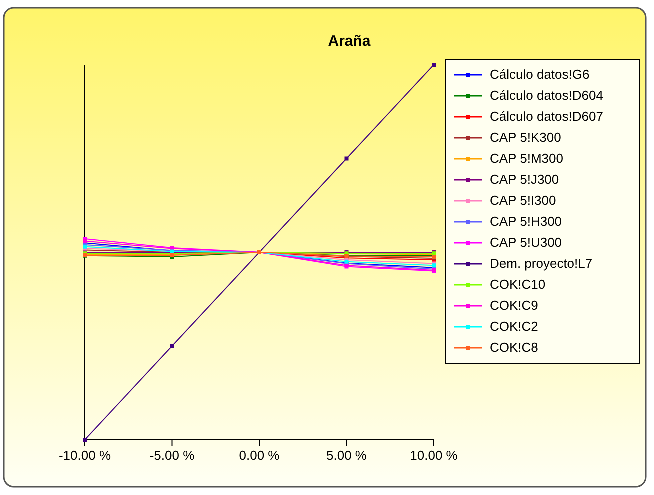 The height and width of the screenshot is (495, 654). Describe the element at coordinates (173, 455) in the screenshot. I see `x-tick-label: -5.00 %` at that location.